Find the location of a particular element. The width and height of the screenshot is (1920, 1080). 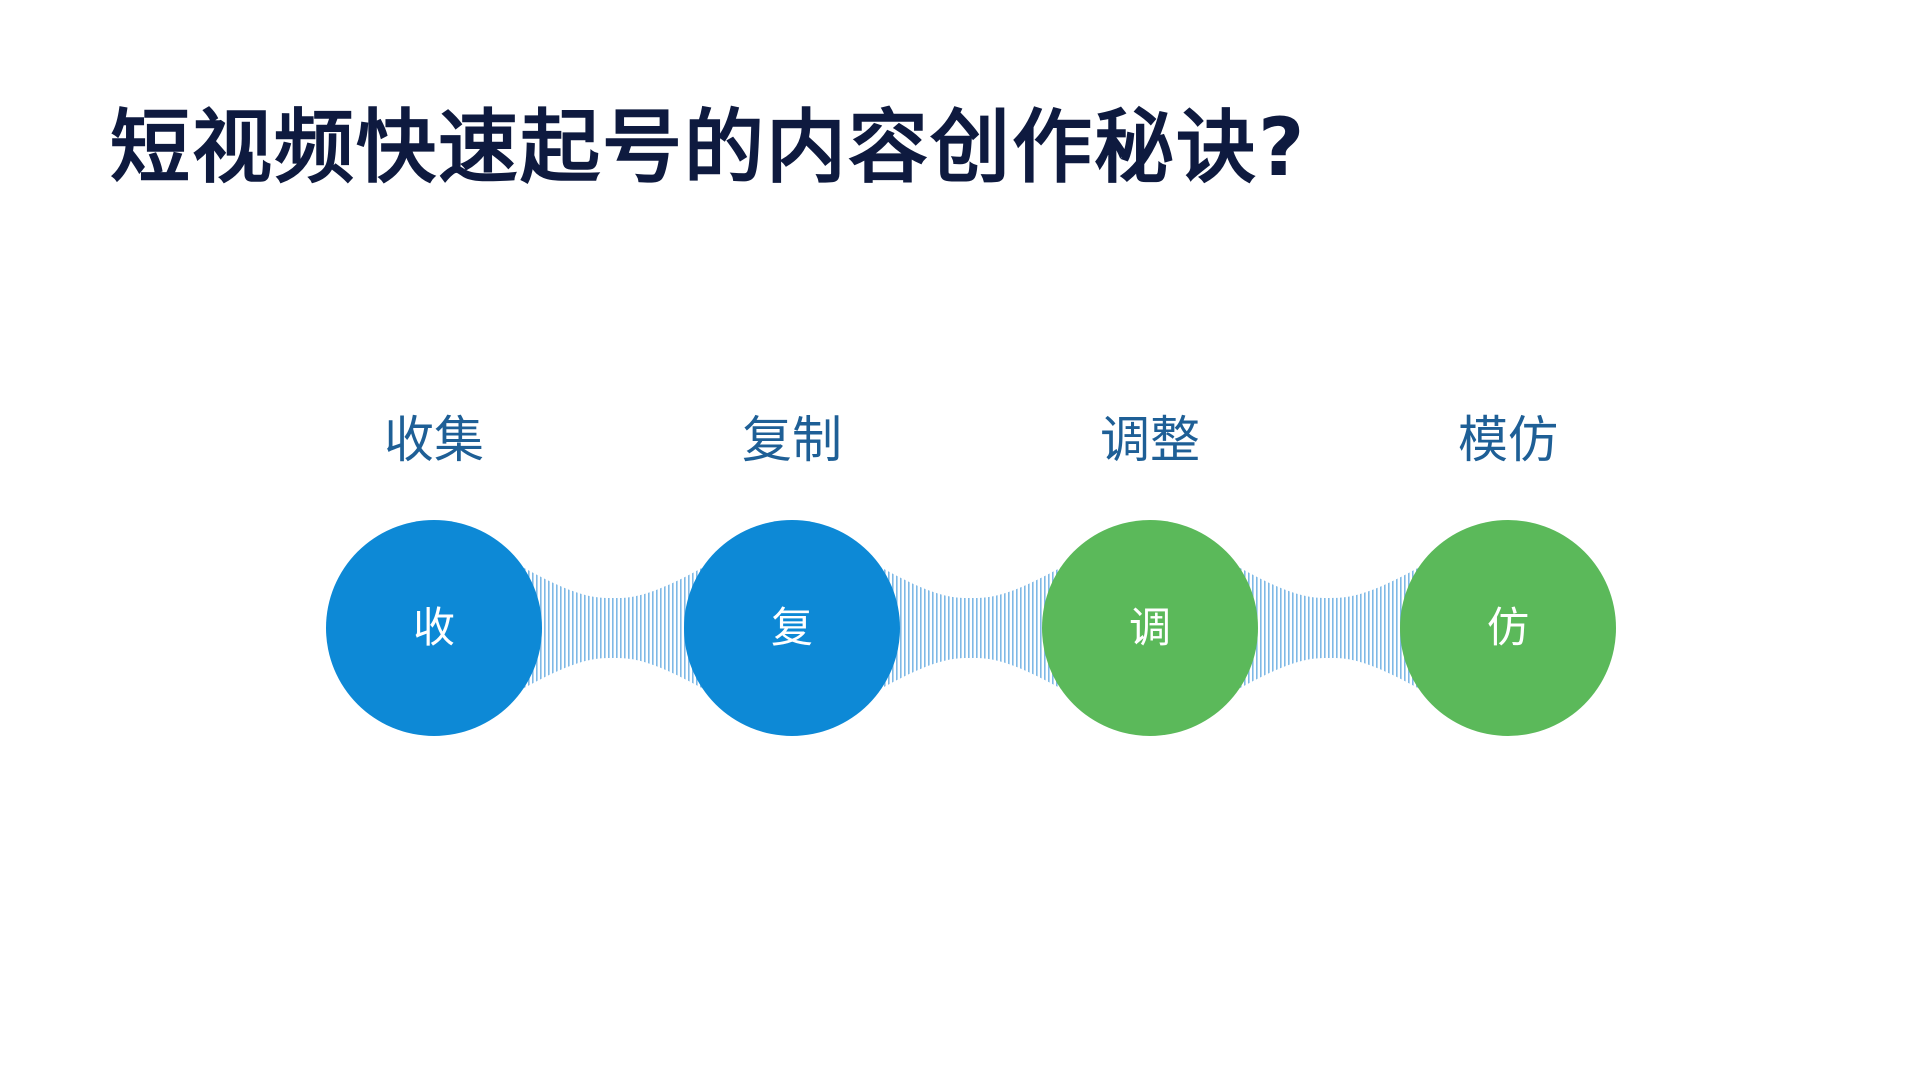

step-node-text-2: 复 is located at coordinates (791, 627).